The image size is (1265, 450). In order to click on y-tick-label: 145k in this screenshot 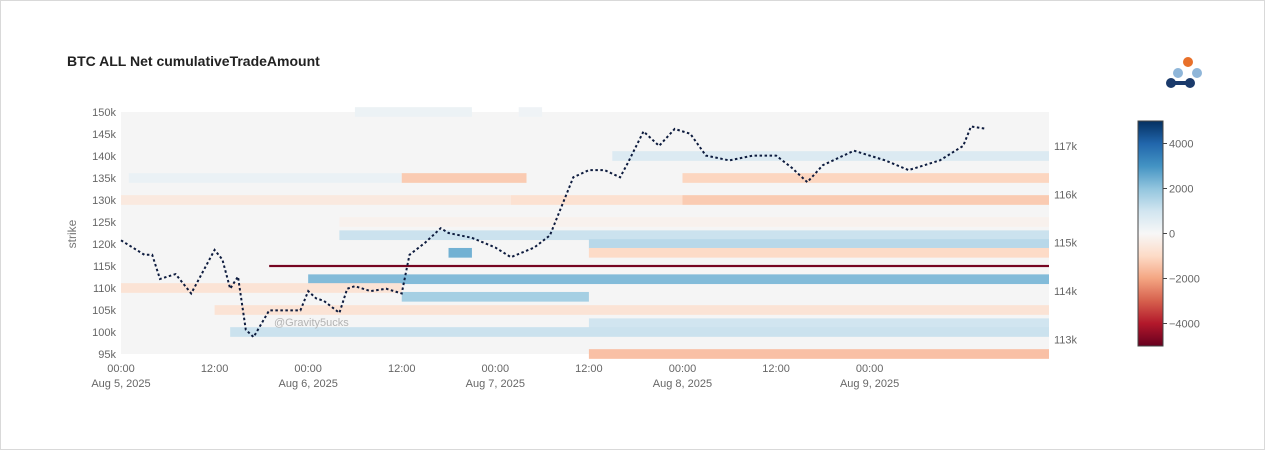, I will do `click(104, 135)`.